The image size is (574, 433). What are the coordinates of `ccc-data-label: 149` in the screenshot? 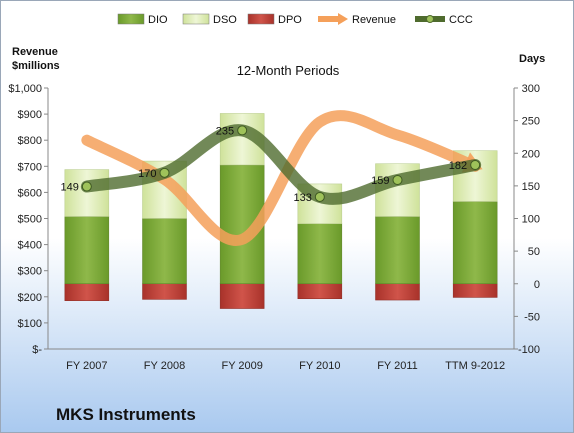 It's located at (69, 188).